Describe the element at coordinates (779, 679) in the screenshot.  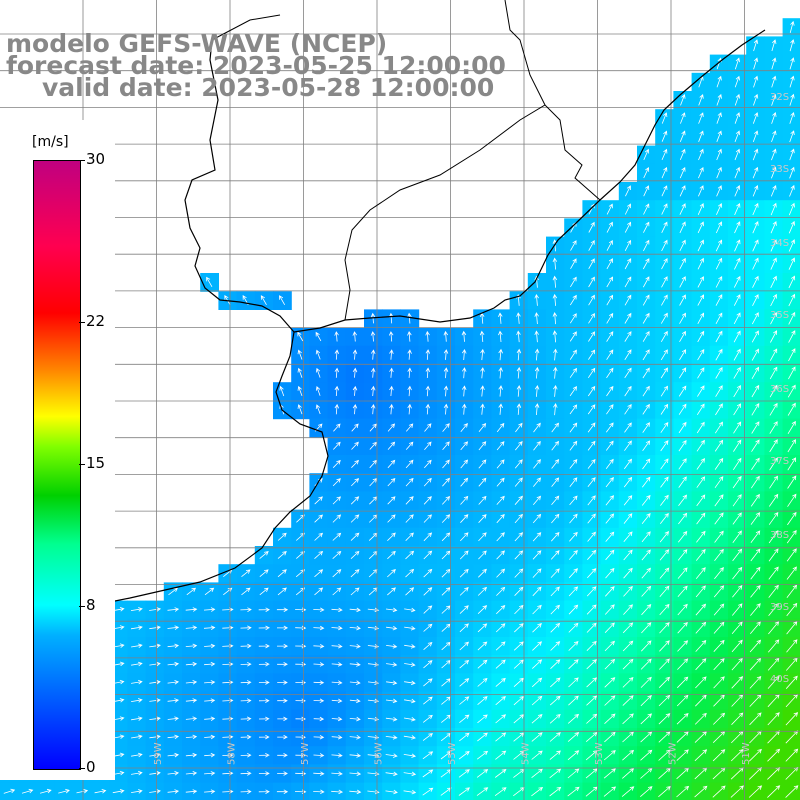
I see `latitude-label: 40S` at that location.